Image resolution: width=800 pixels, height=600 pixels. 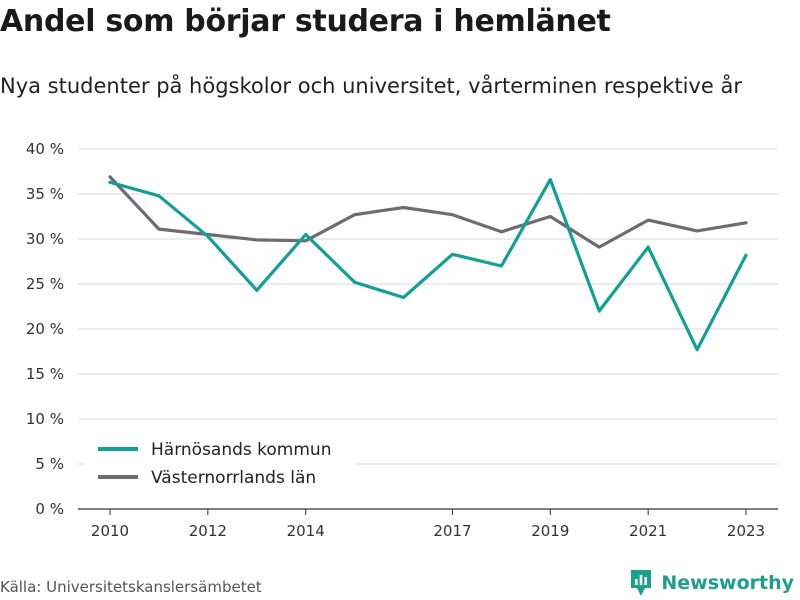 I want to click on legend: Härnösands kommun Västernorrlands län, so click(x=220, y=464).